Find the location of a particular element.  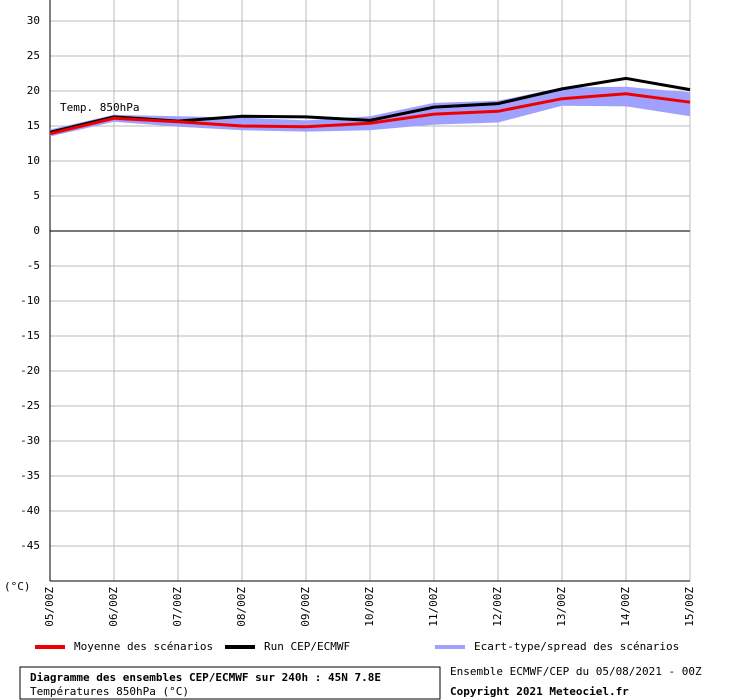

y-tick-label: 30 is located at coordinates (33, 20).